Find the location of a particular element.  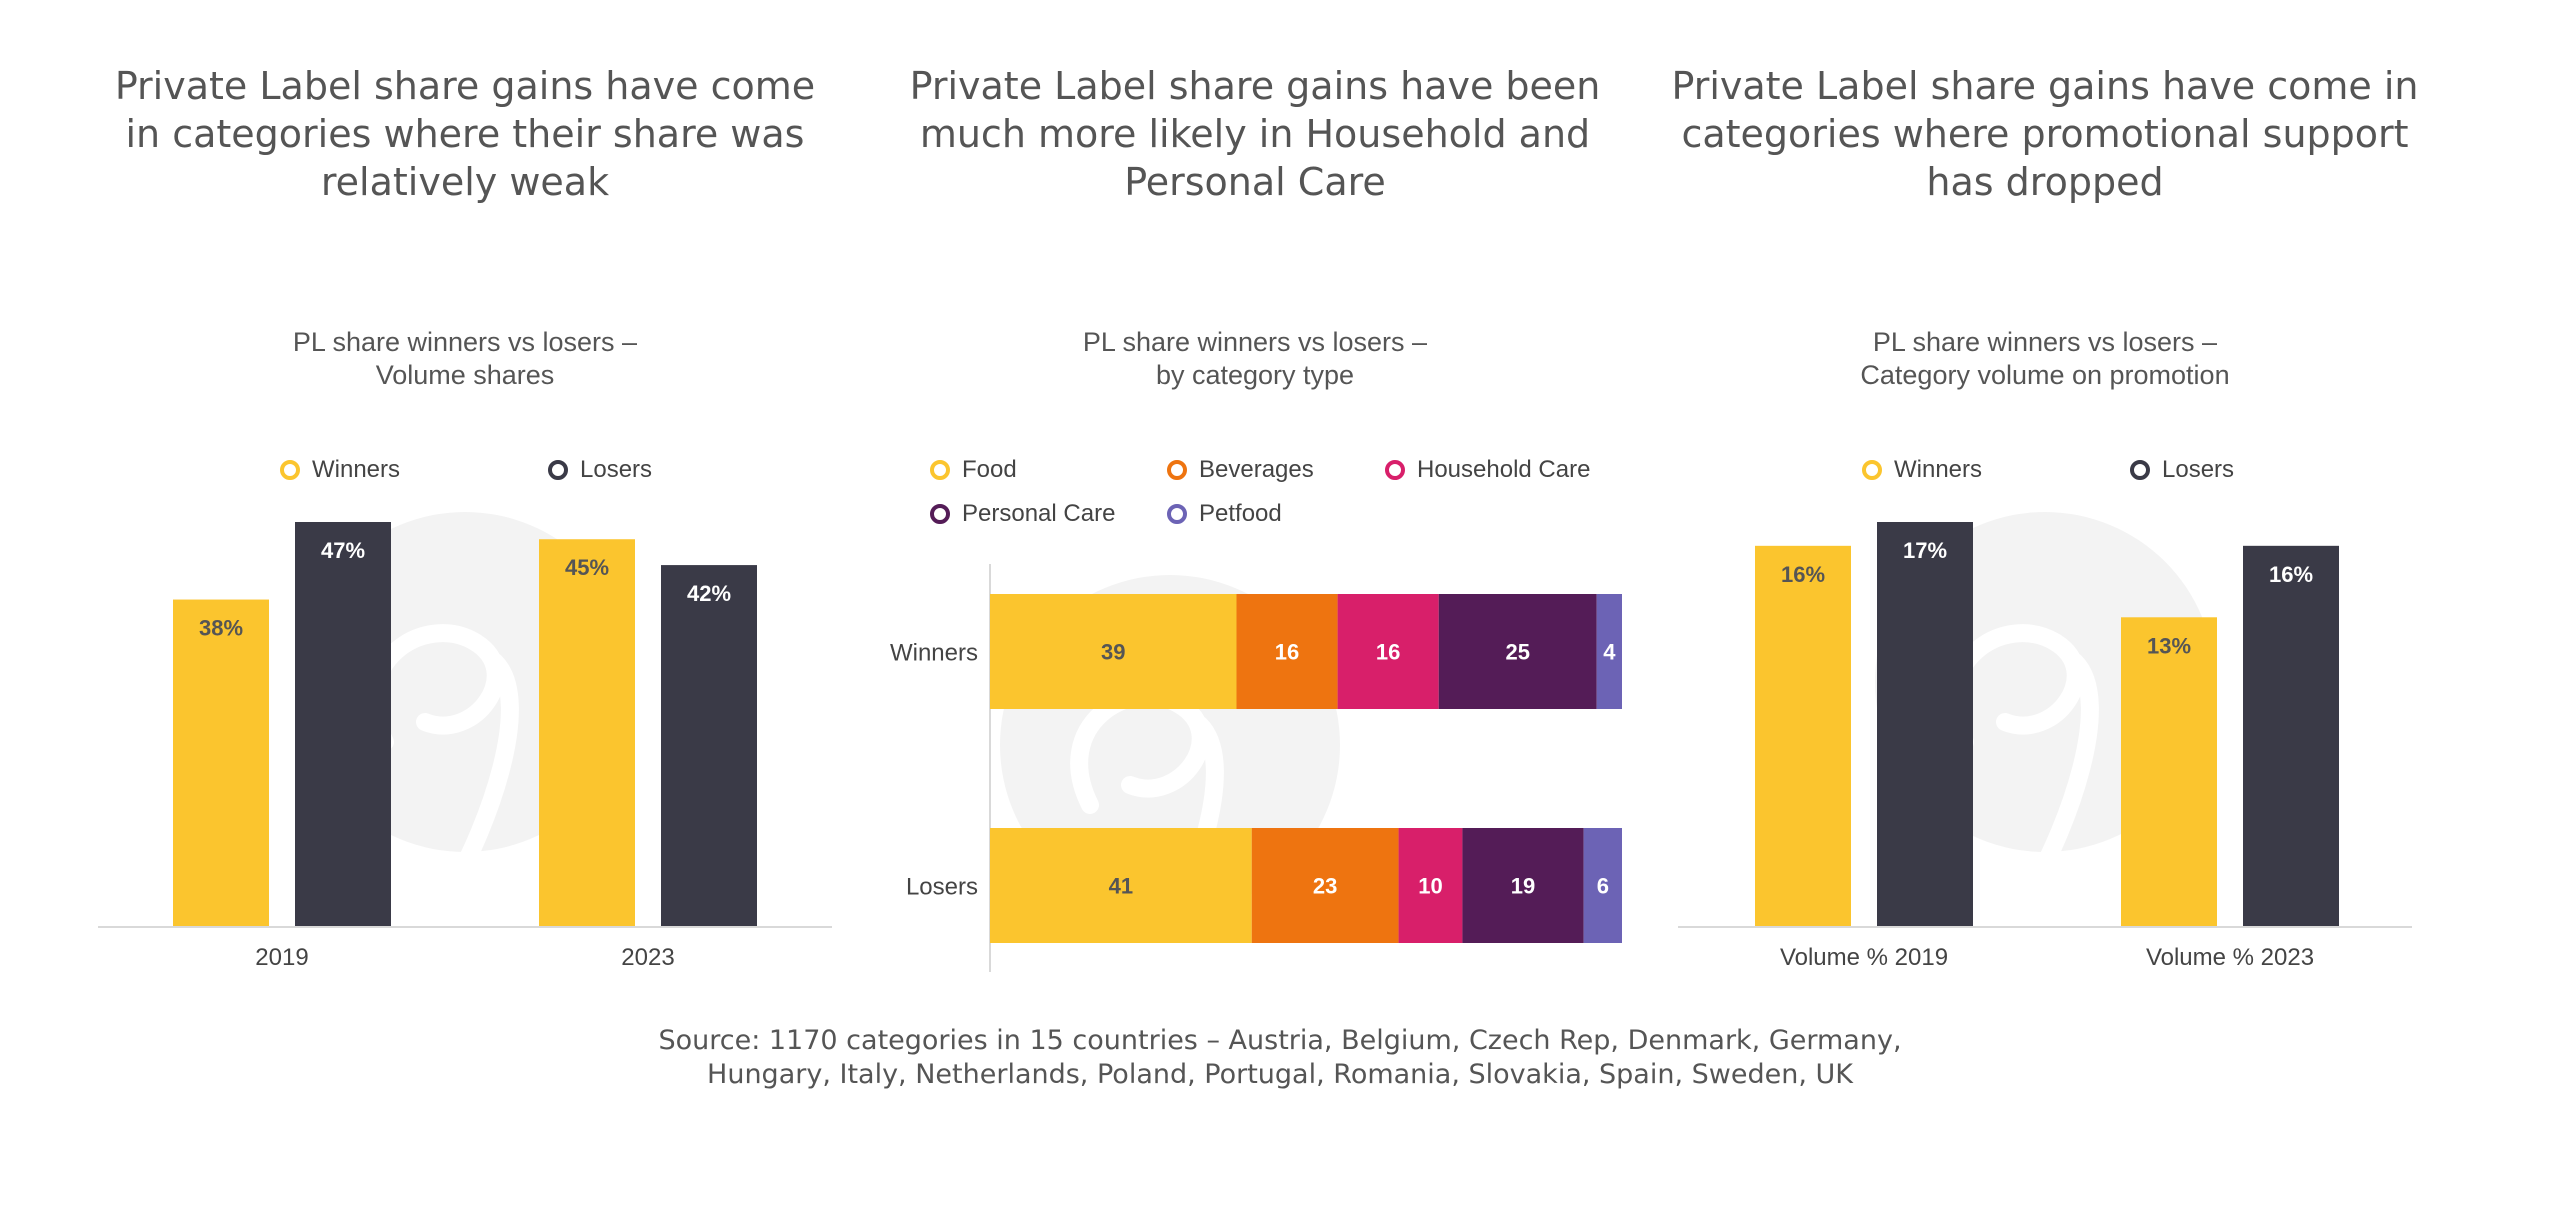

bar-segment-beverages-losers is located at coordinates (1325, 885).